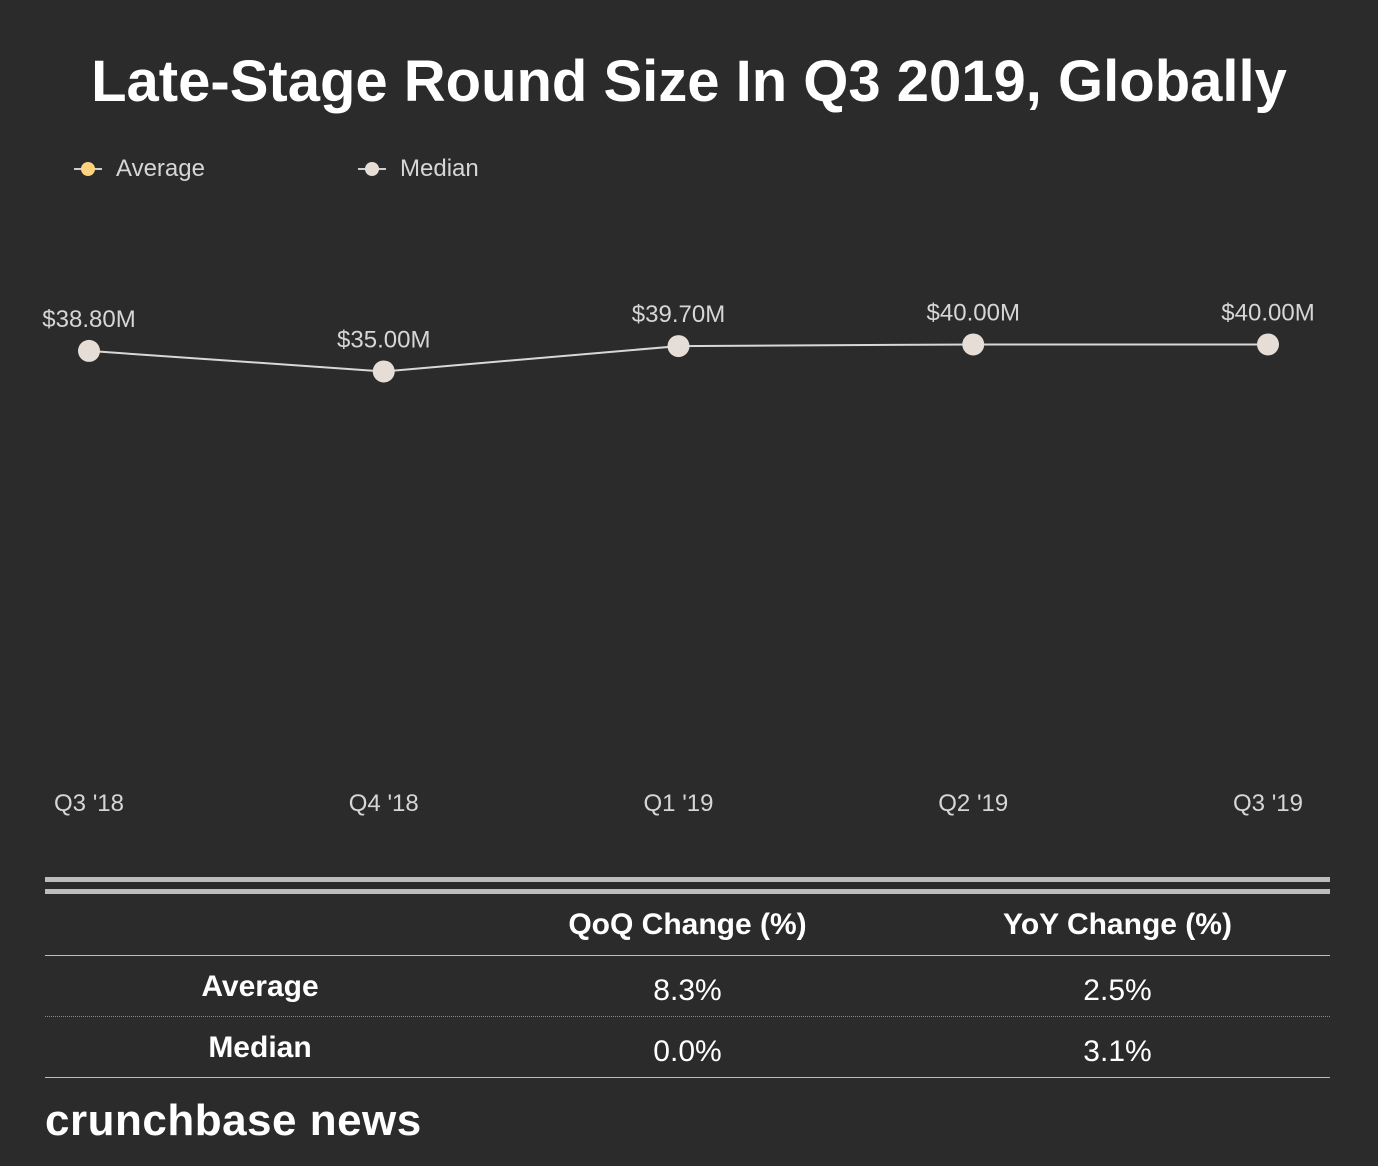  What do you see at coordinates (88, 319) in the screenshot?
I see `data-label-median: $38.80M` at bounding box center [88, 319].